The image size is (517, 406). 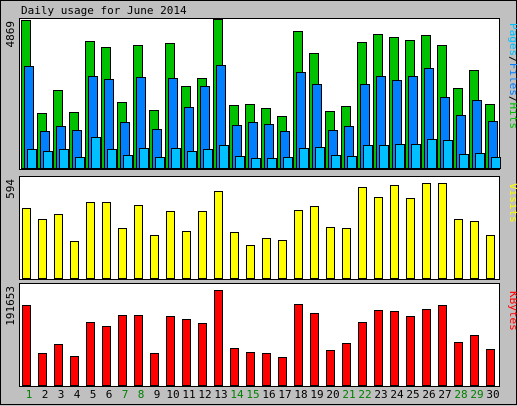 I want to click on x-tick-label: 30, so click(x=492, y=394).